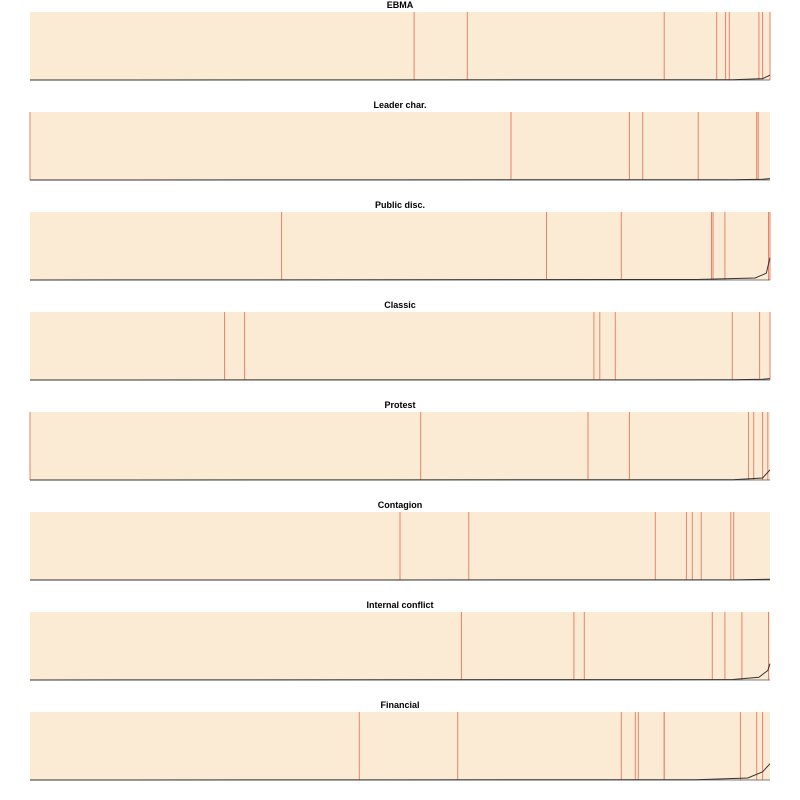 This screenshot has height=800, width=800. What do you see at coordinates (400, 405) in the screenshot?
I see `panel-title: Protest` at bounding box center [400, 405].